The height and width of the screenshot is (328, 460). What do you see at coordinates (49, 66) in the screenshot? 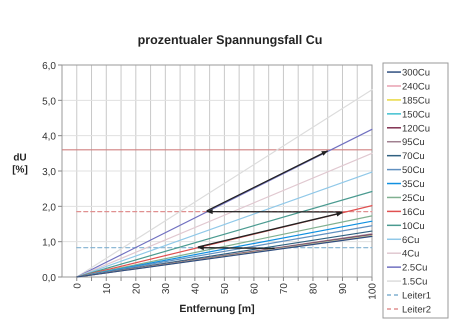
I see `y-tick-label: 6,0` at bounding box center [49, 66].